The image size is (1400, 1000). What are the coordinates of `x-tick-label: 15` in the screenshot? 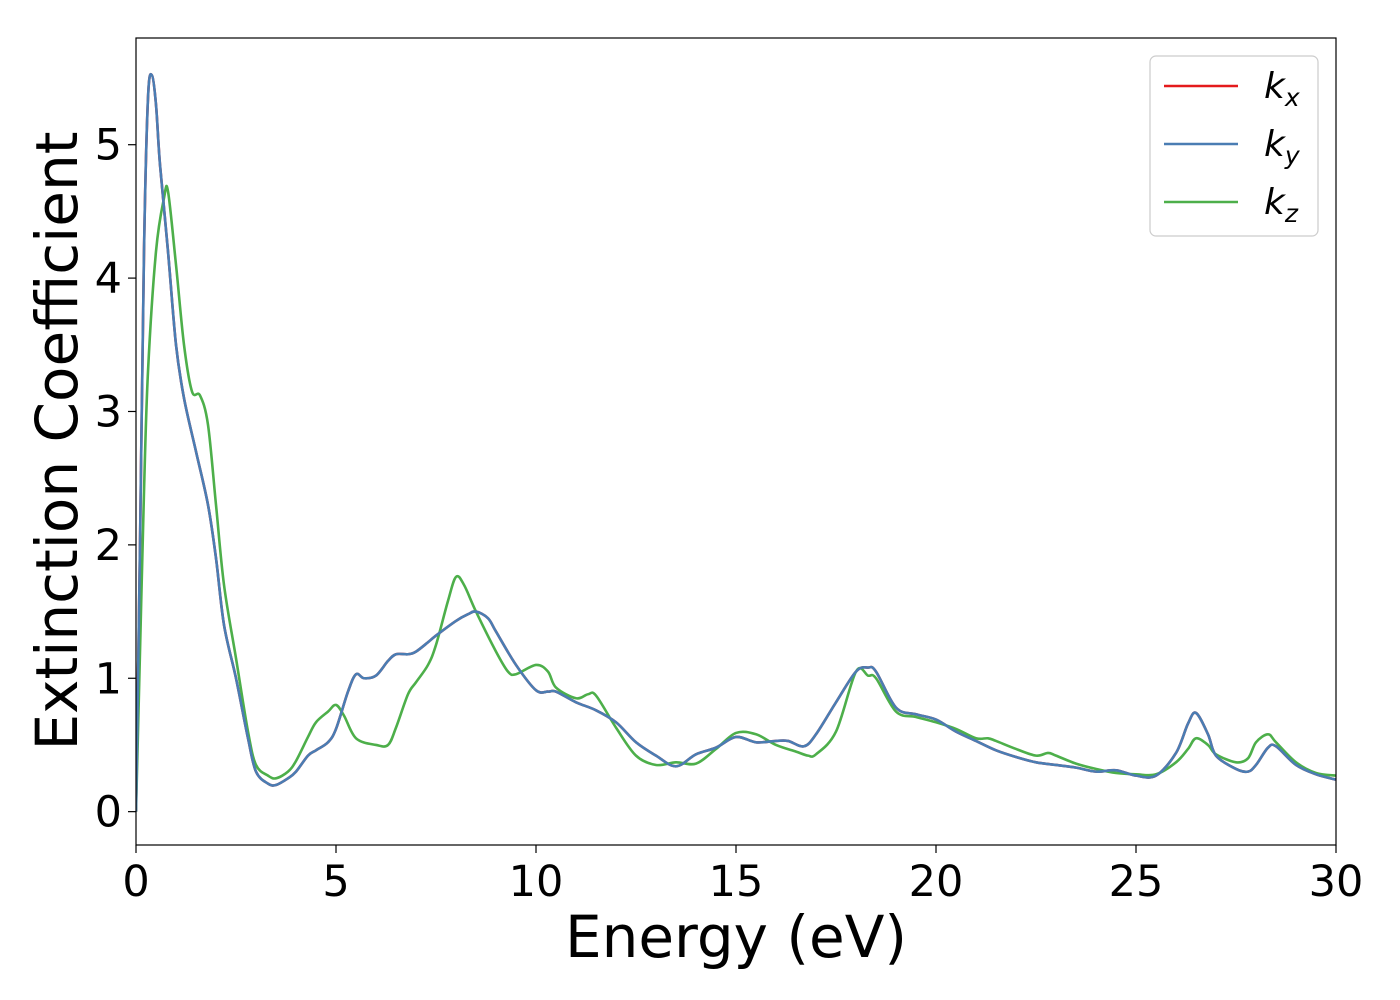 It's located at (736, 882).